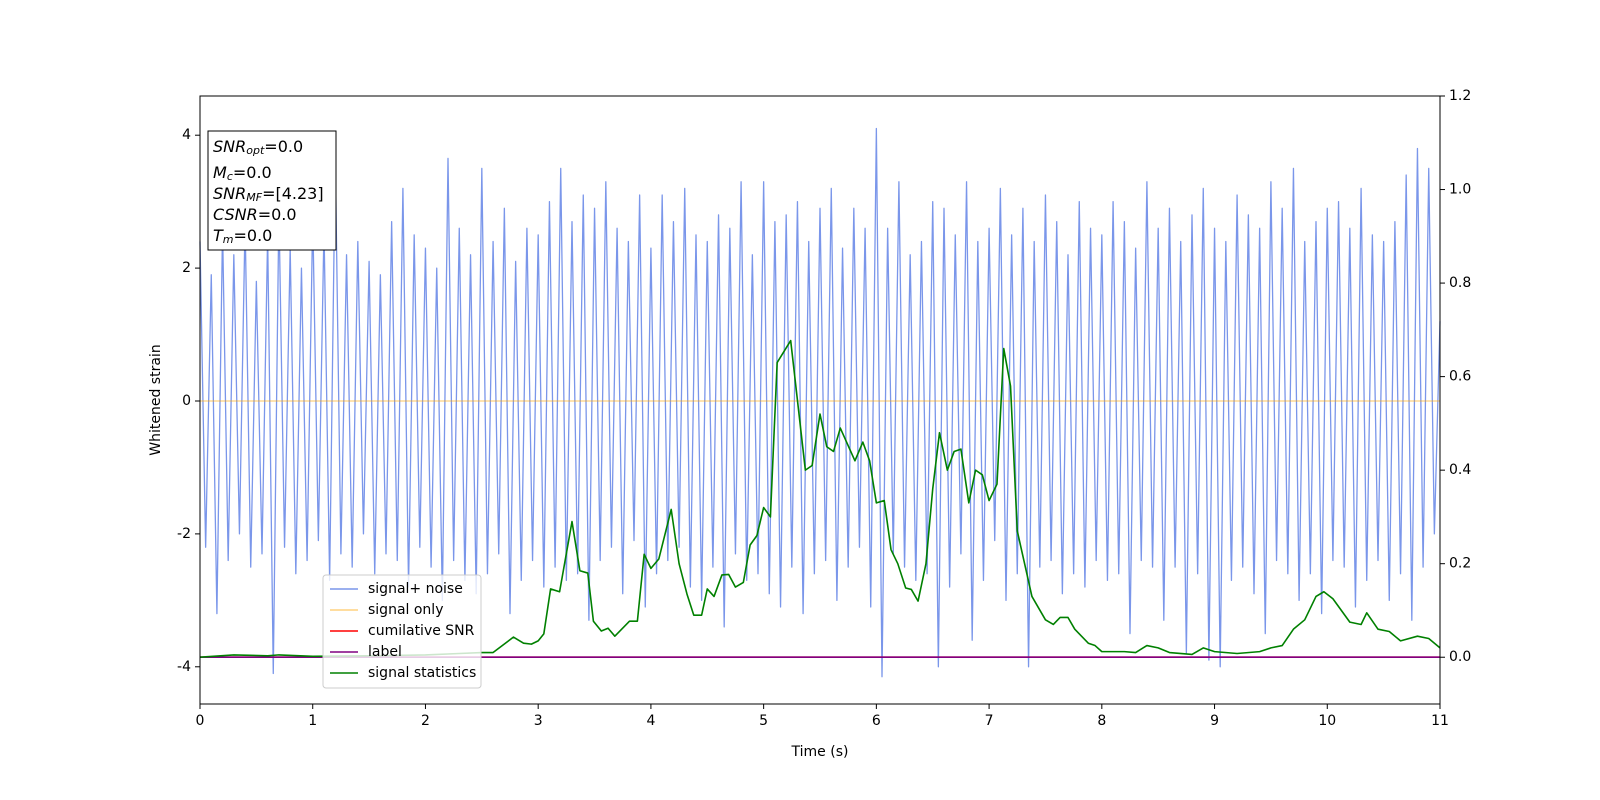 Image resolution: width=1600 pixels, height=800 pixels. I want to click on x-tick-label: 0, so click(200, 721).